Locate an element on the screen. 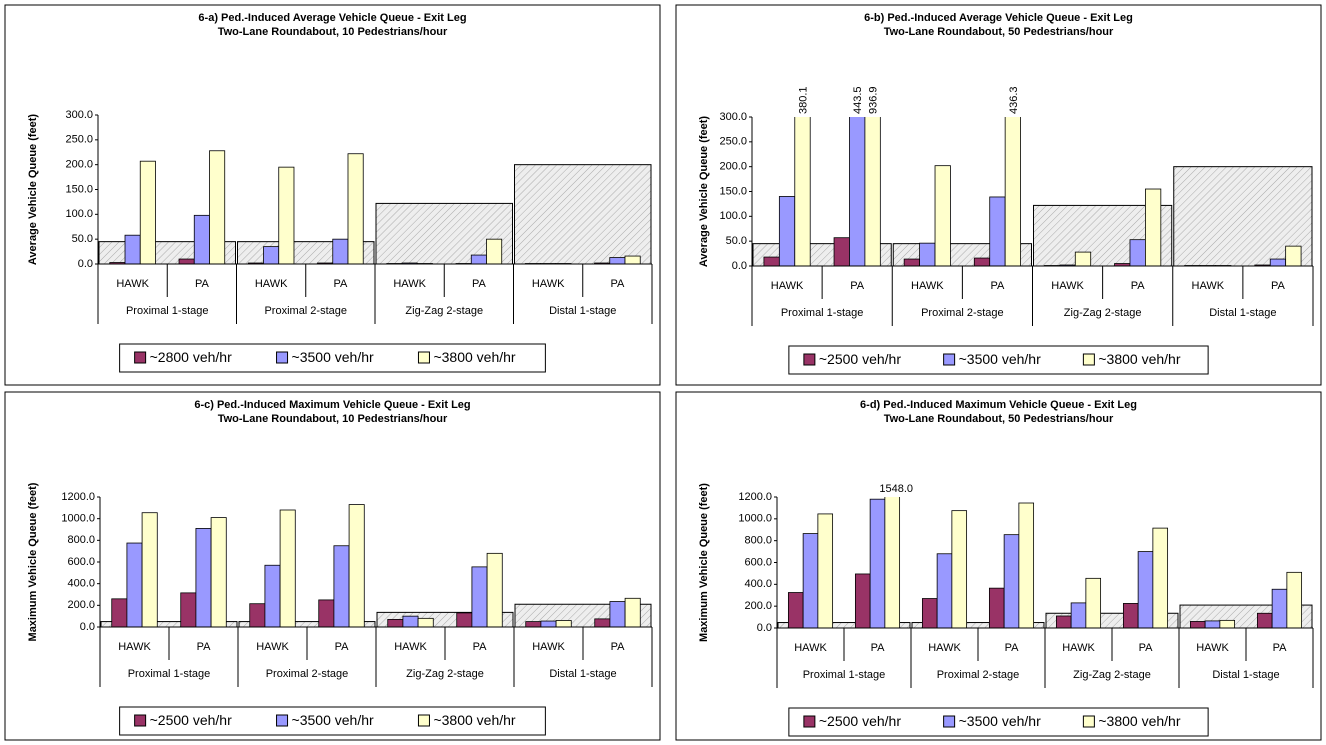 This screenshot has width=1326, height=745. legend-label: ~3800 veh/hr is located at coordinates (474, 720).